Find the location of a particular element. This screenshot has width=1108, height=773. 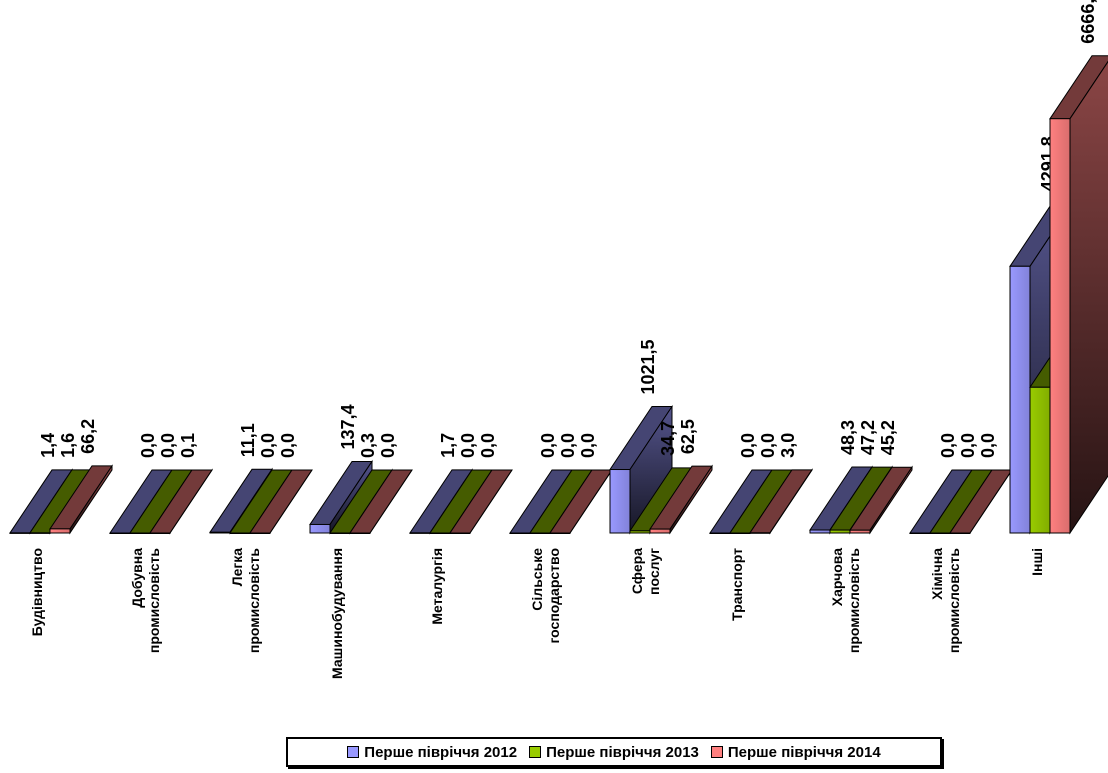

value-label-6-2: 62,5 is located at coordinates (688, 436).